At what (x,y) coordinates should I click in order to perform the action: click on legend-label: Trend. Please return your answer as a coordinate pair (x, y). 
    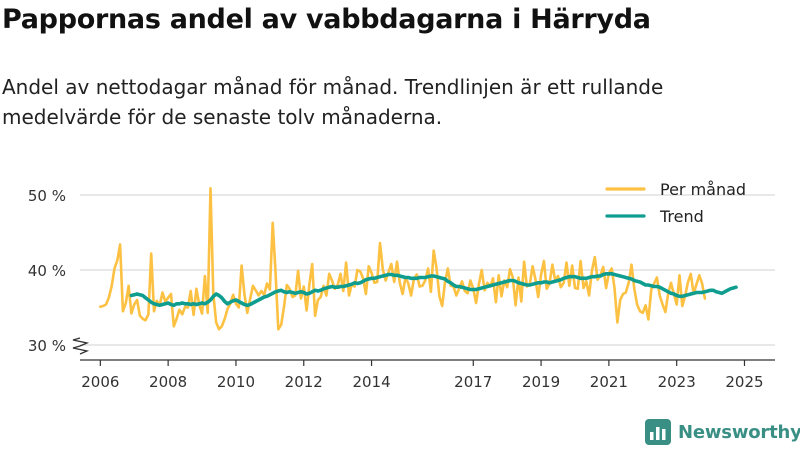
    Looking at the image, I should click on (681, 216).